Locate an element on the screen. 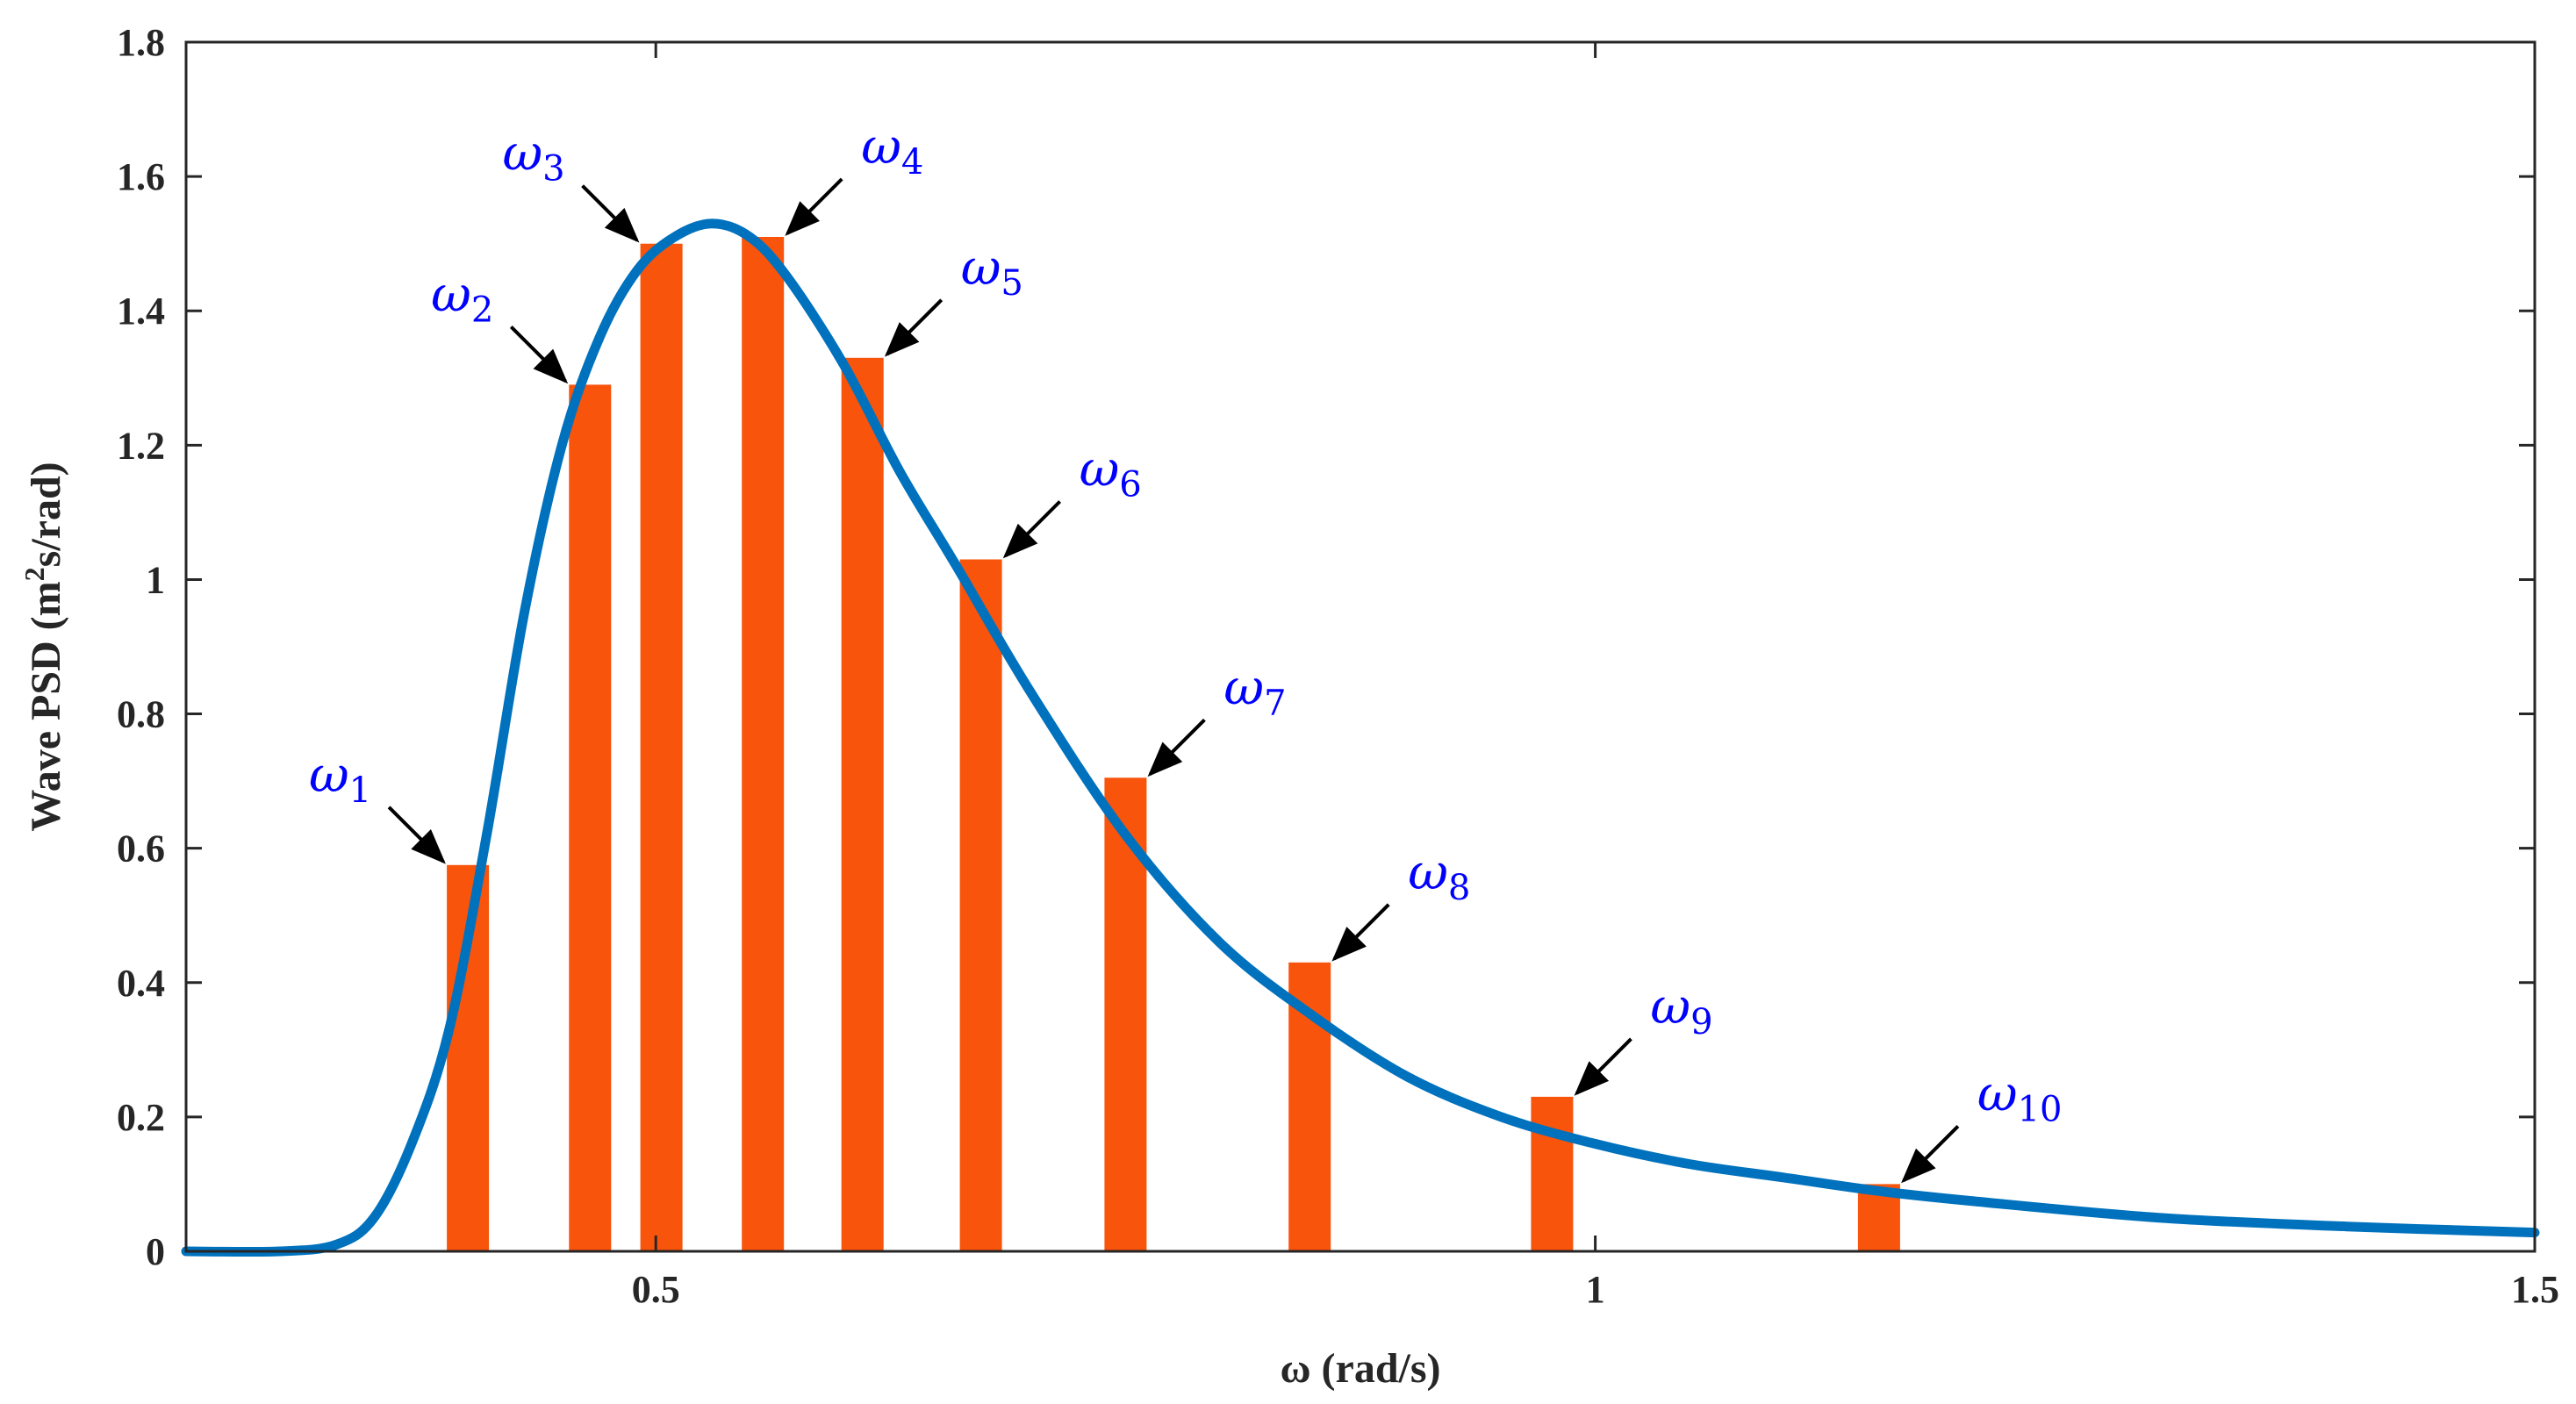  bar-label-9: ω9 is located at coordinates (1681, 1010).